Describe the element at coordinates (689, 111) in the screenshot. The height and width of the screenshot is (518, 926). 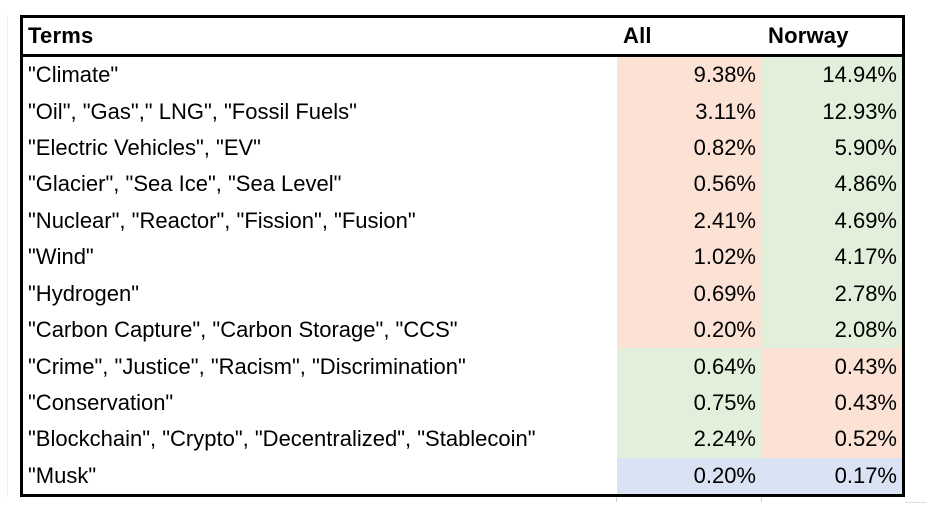
I see `all-value-cell: 3.11%` at that location.